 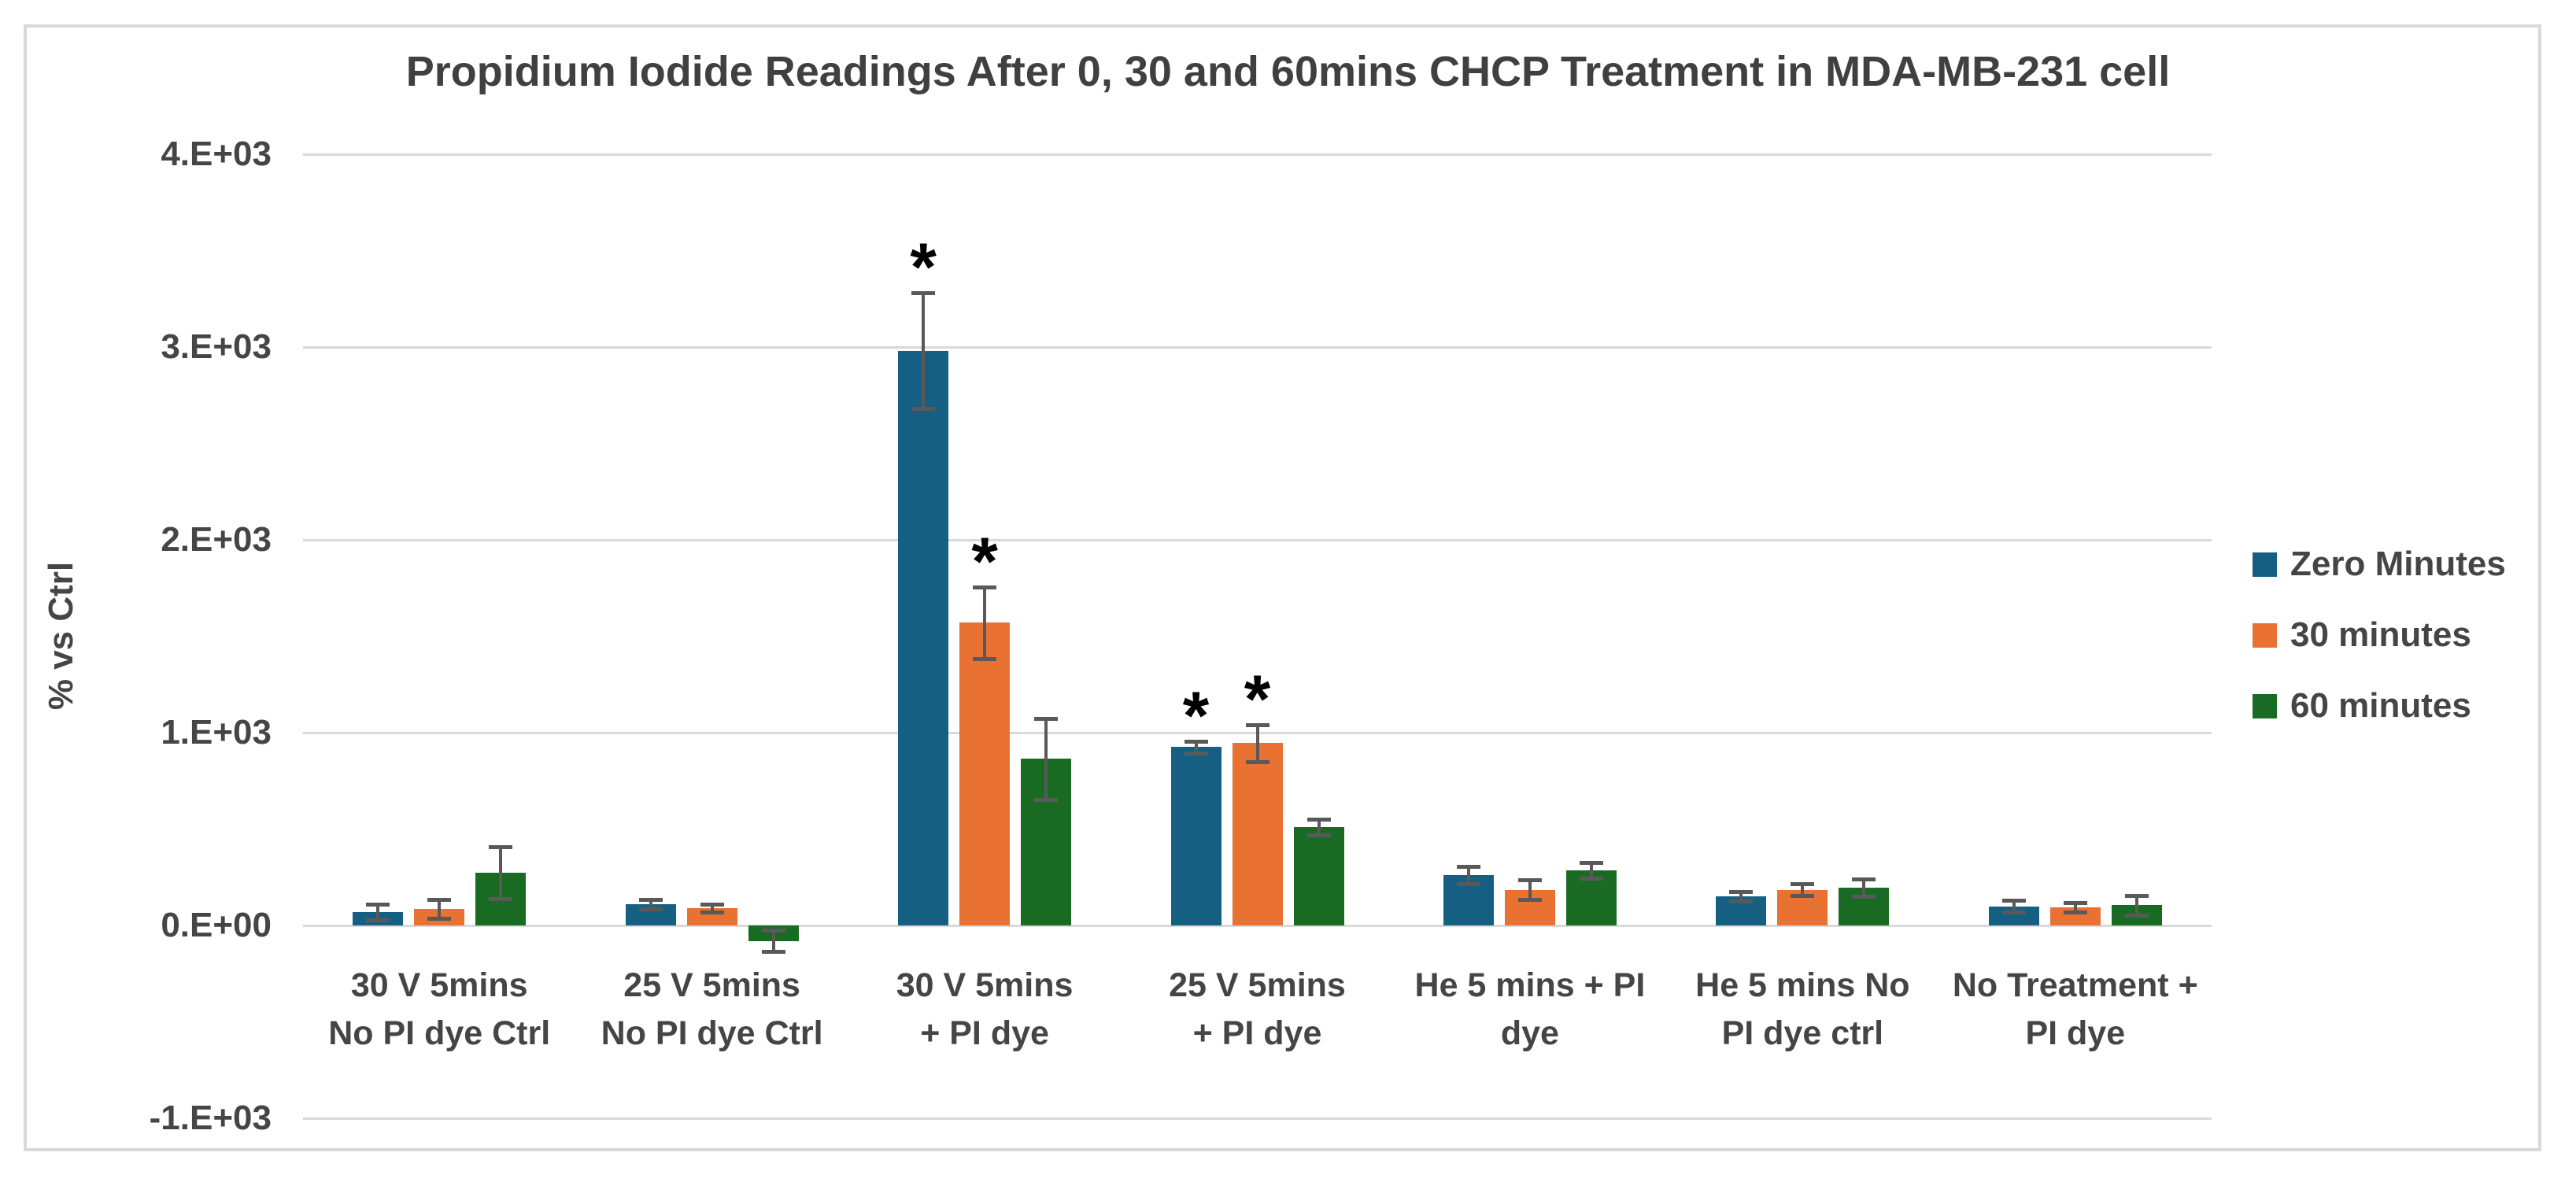 I want to click on y-axis-title: % vs Ctrl, so click(x=61, y=636).